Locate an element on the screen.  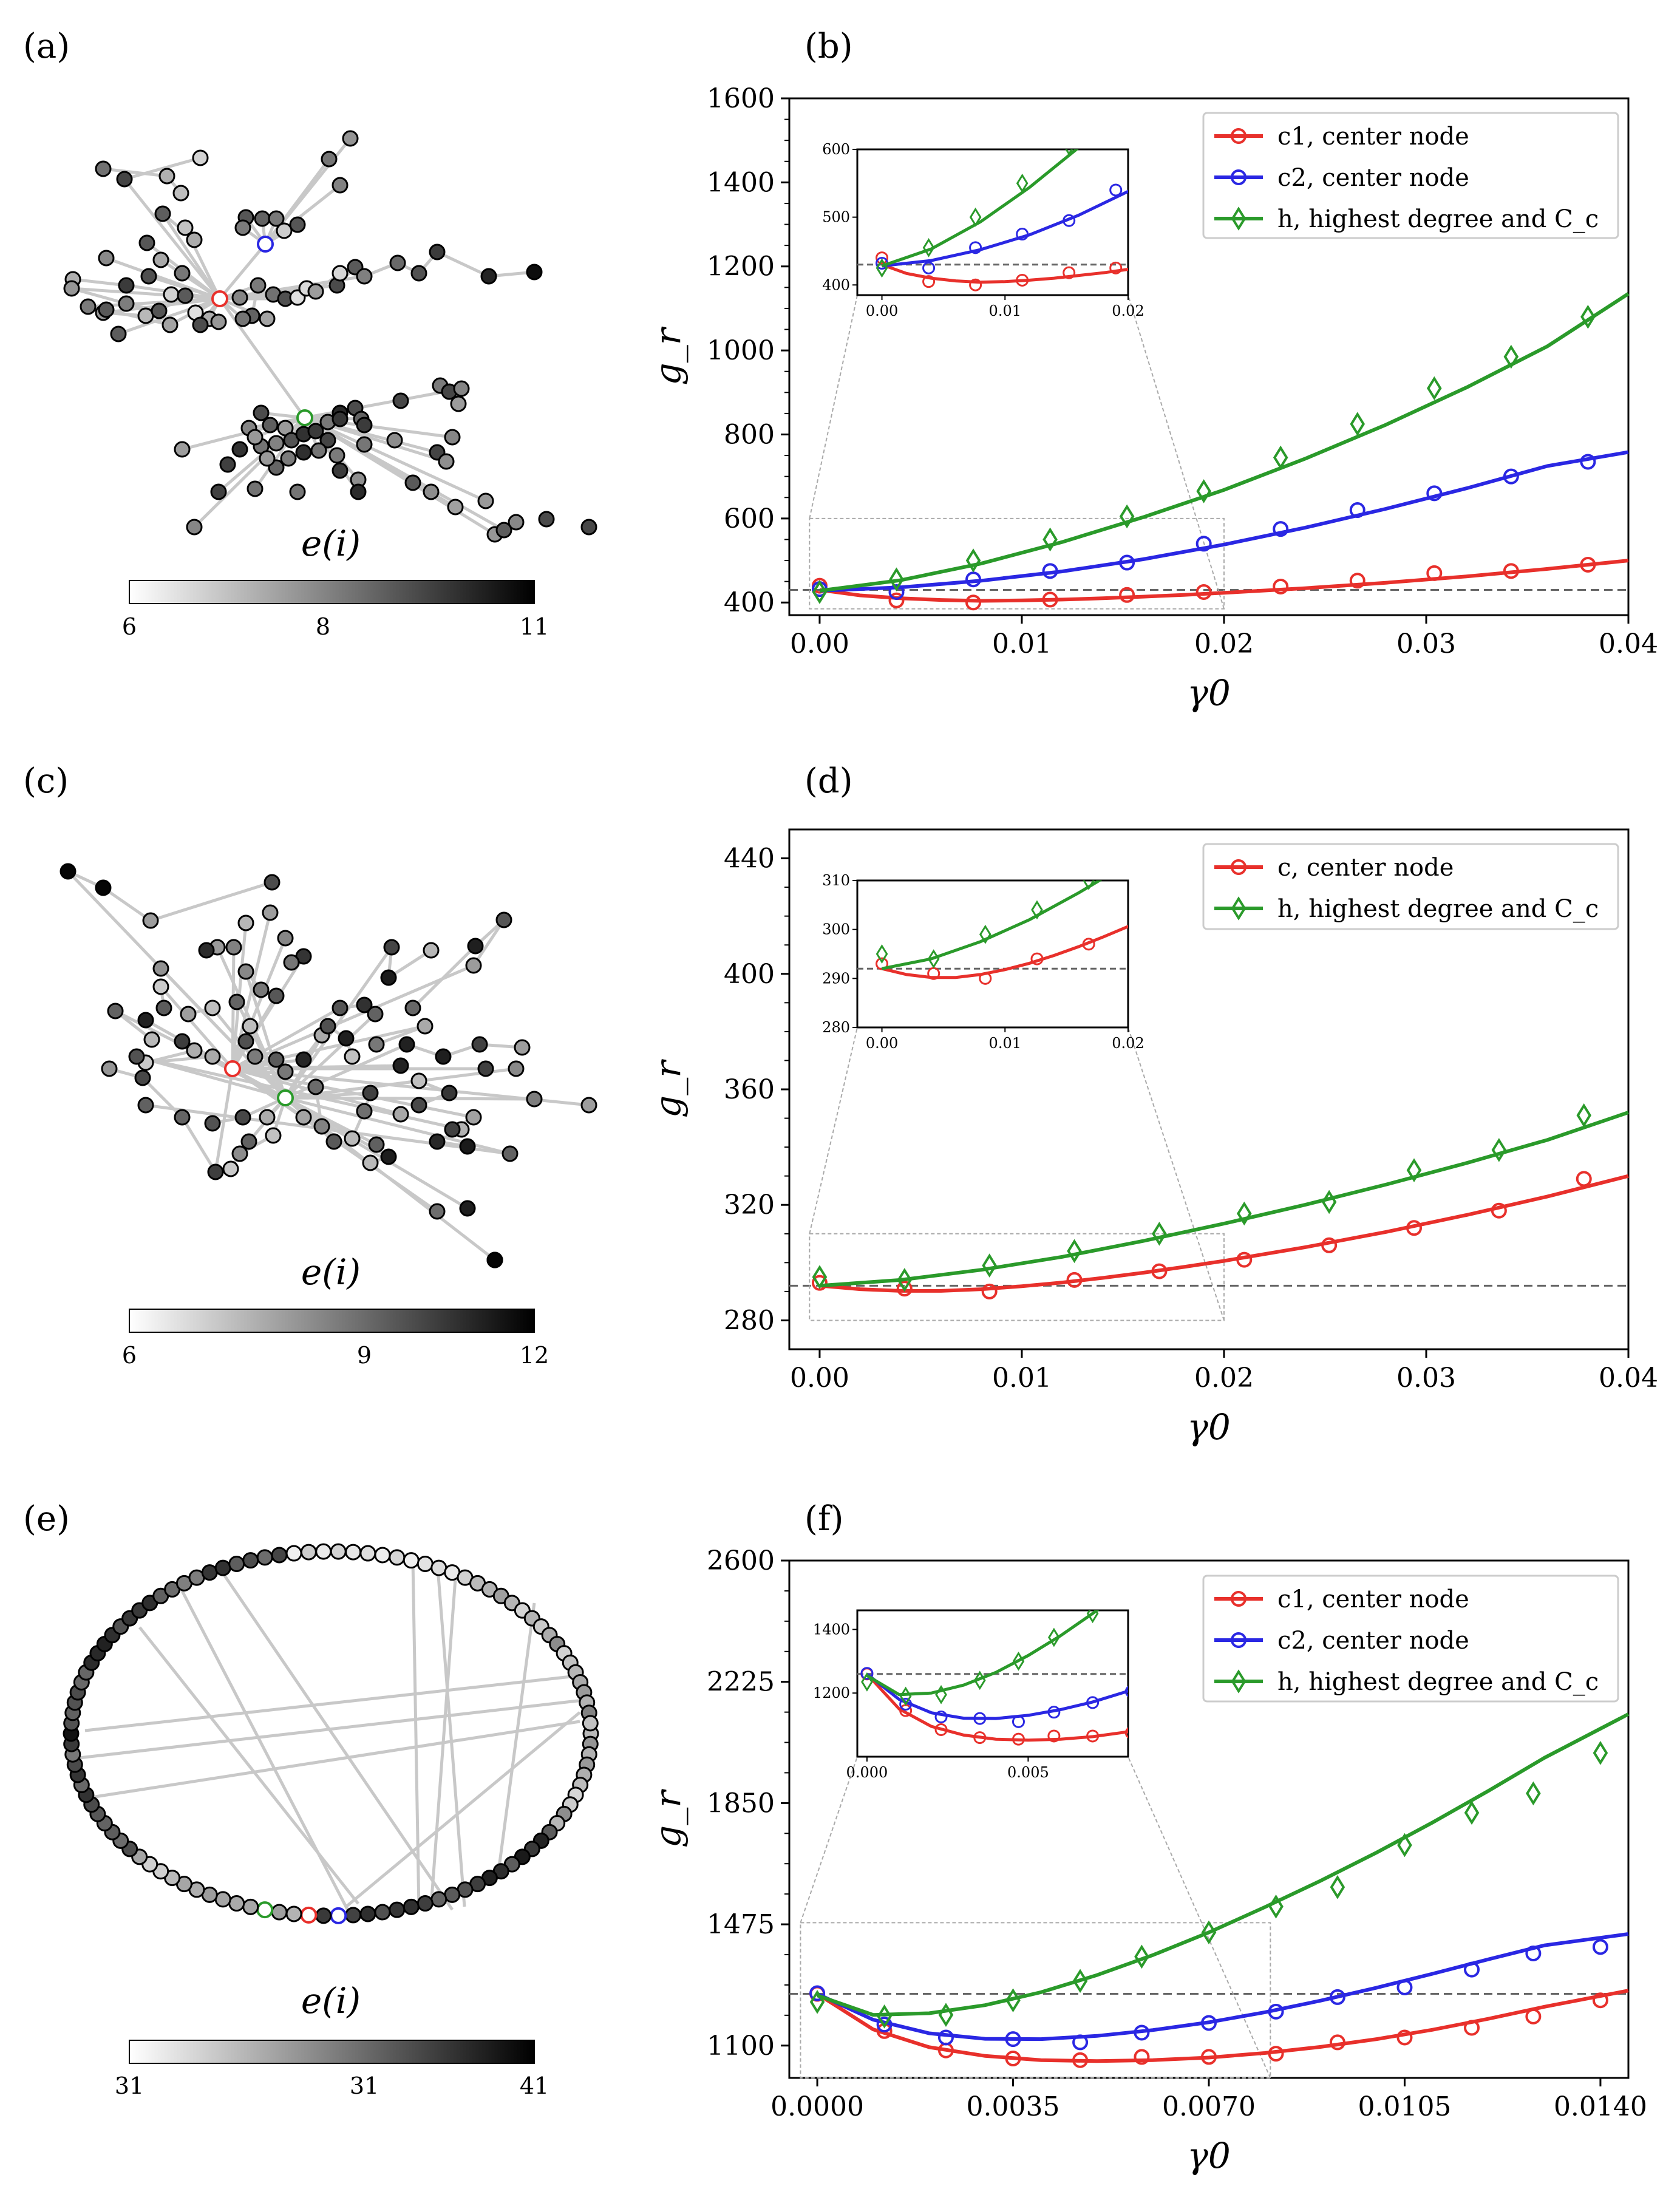
inset-x-tick-label: 0.00 is located at coordinates (882, 310).